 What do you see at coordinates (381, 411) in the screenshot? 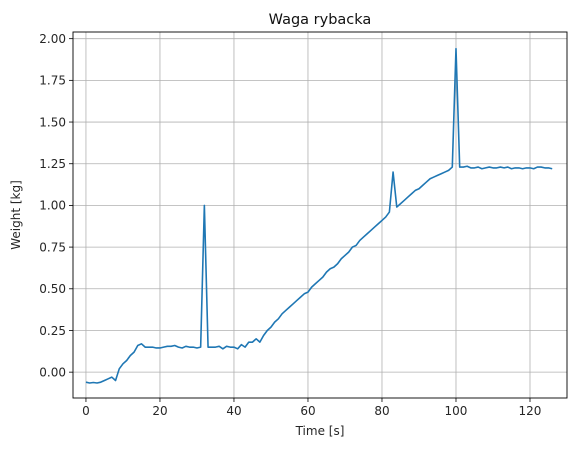
I see `x-tick-label: 80` at bounding box center [381, 411].